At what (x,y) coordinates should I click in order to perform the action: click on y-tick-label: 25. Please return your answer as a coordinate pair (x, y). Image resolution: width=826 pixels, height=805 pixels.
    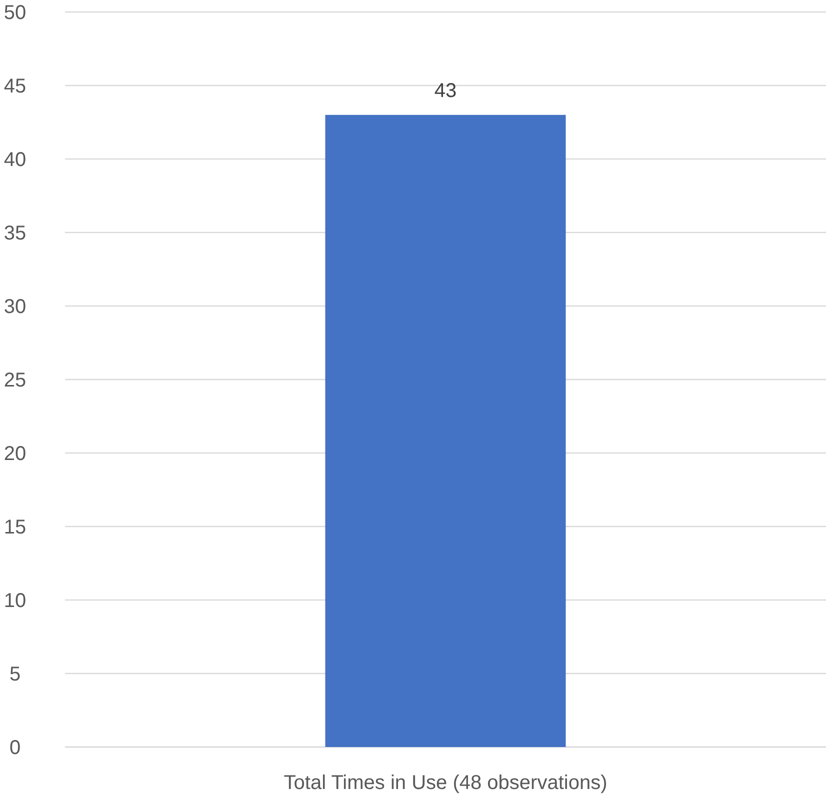
    Looking at the image, I should click on (15, 381).